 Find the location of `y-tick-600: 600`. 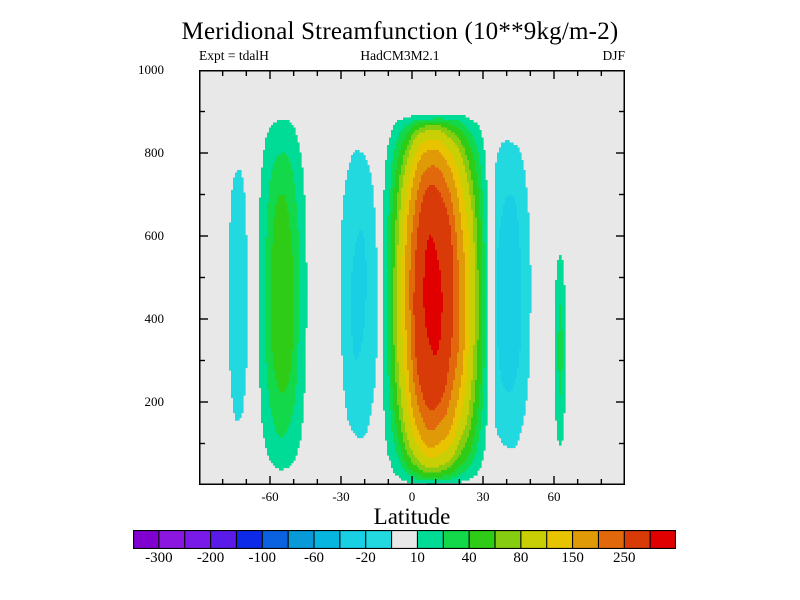

y-tick-600: 600 is located at coordinates (154, 235).